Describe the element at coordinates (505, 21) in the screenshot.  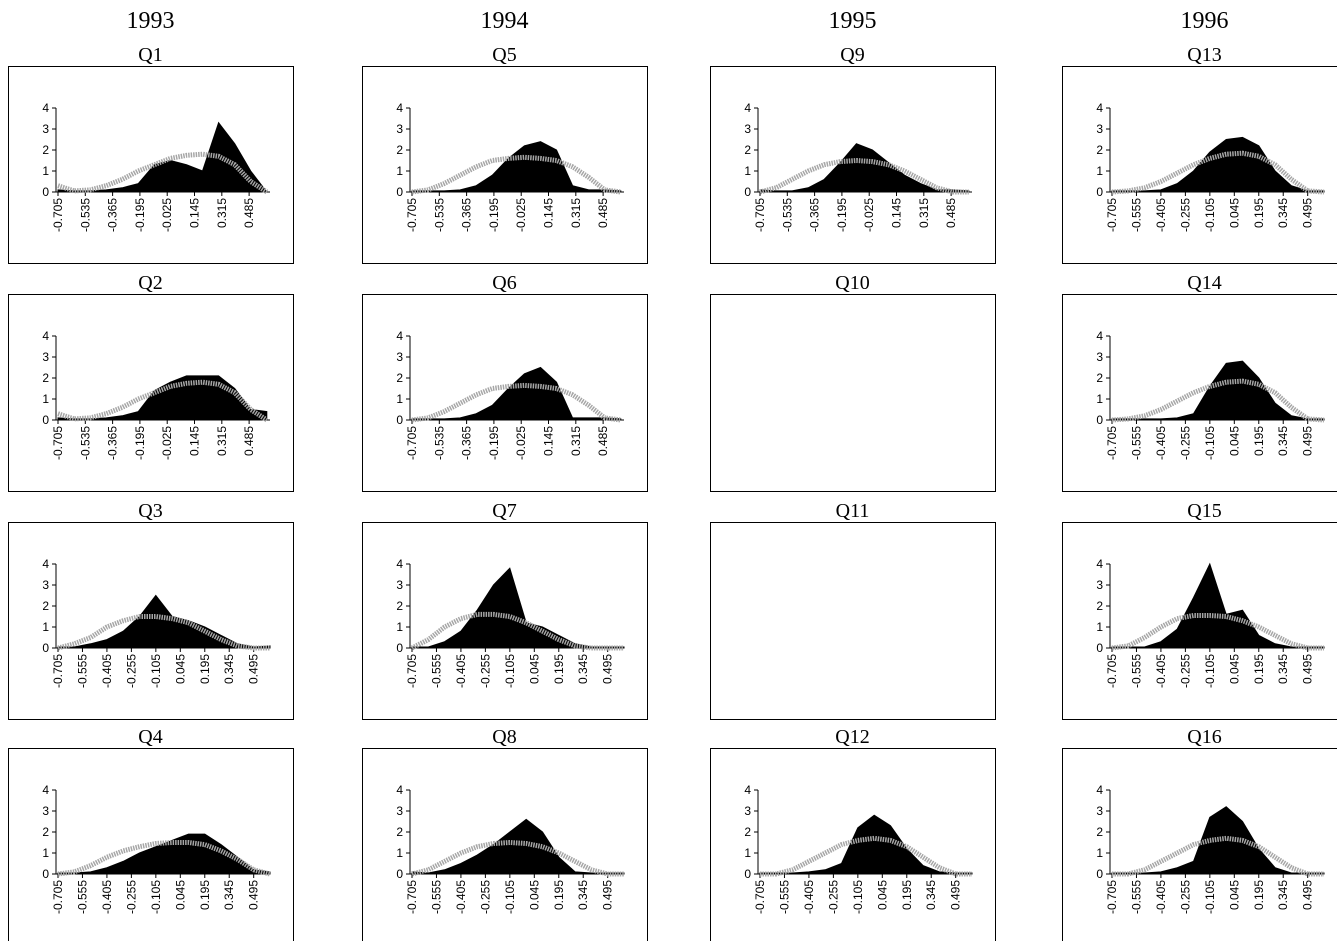
I see `column-header: 1994` at that location.